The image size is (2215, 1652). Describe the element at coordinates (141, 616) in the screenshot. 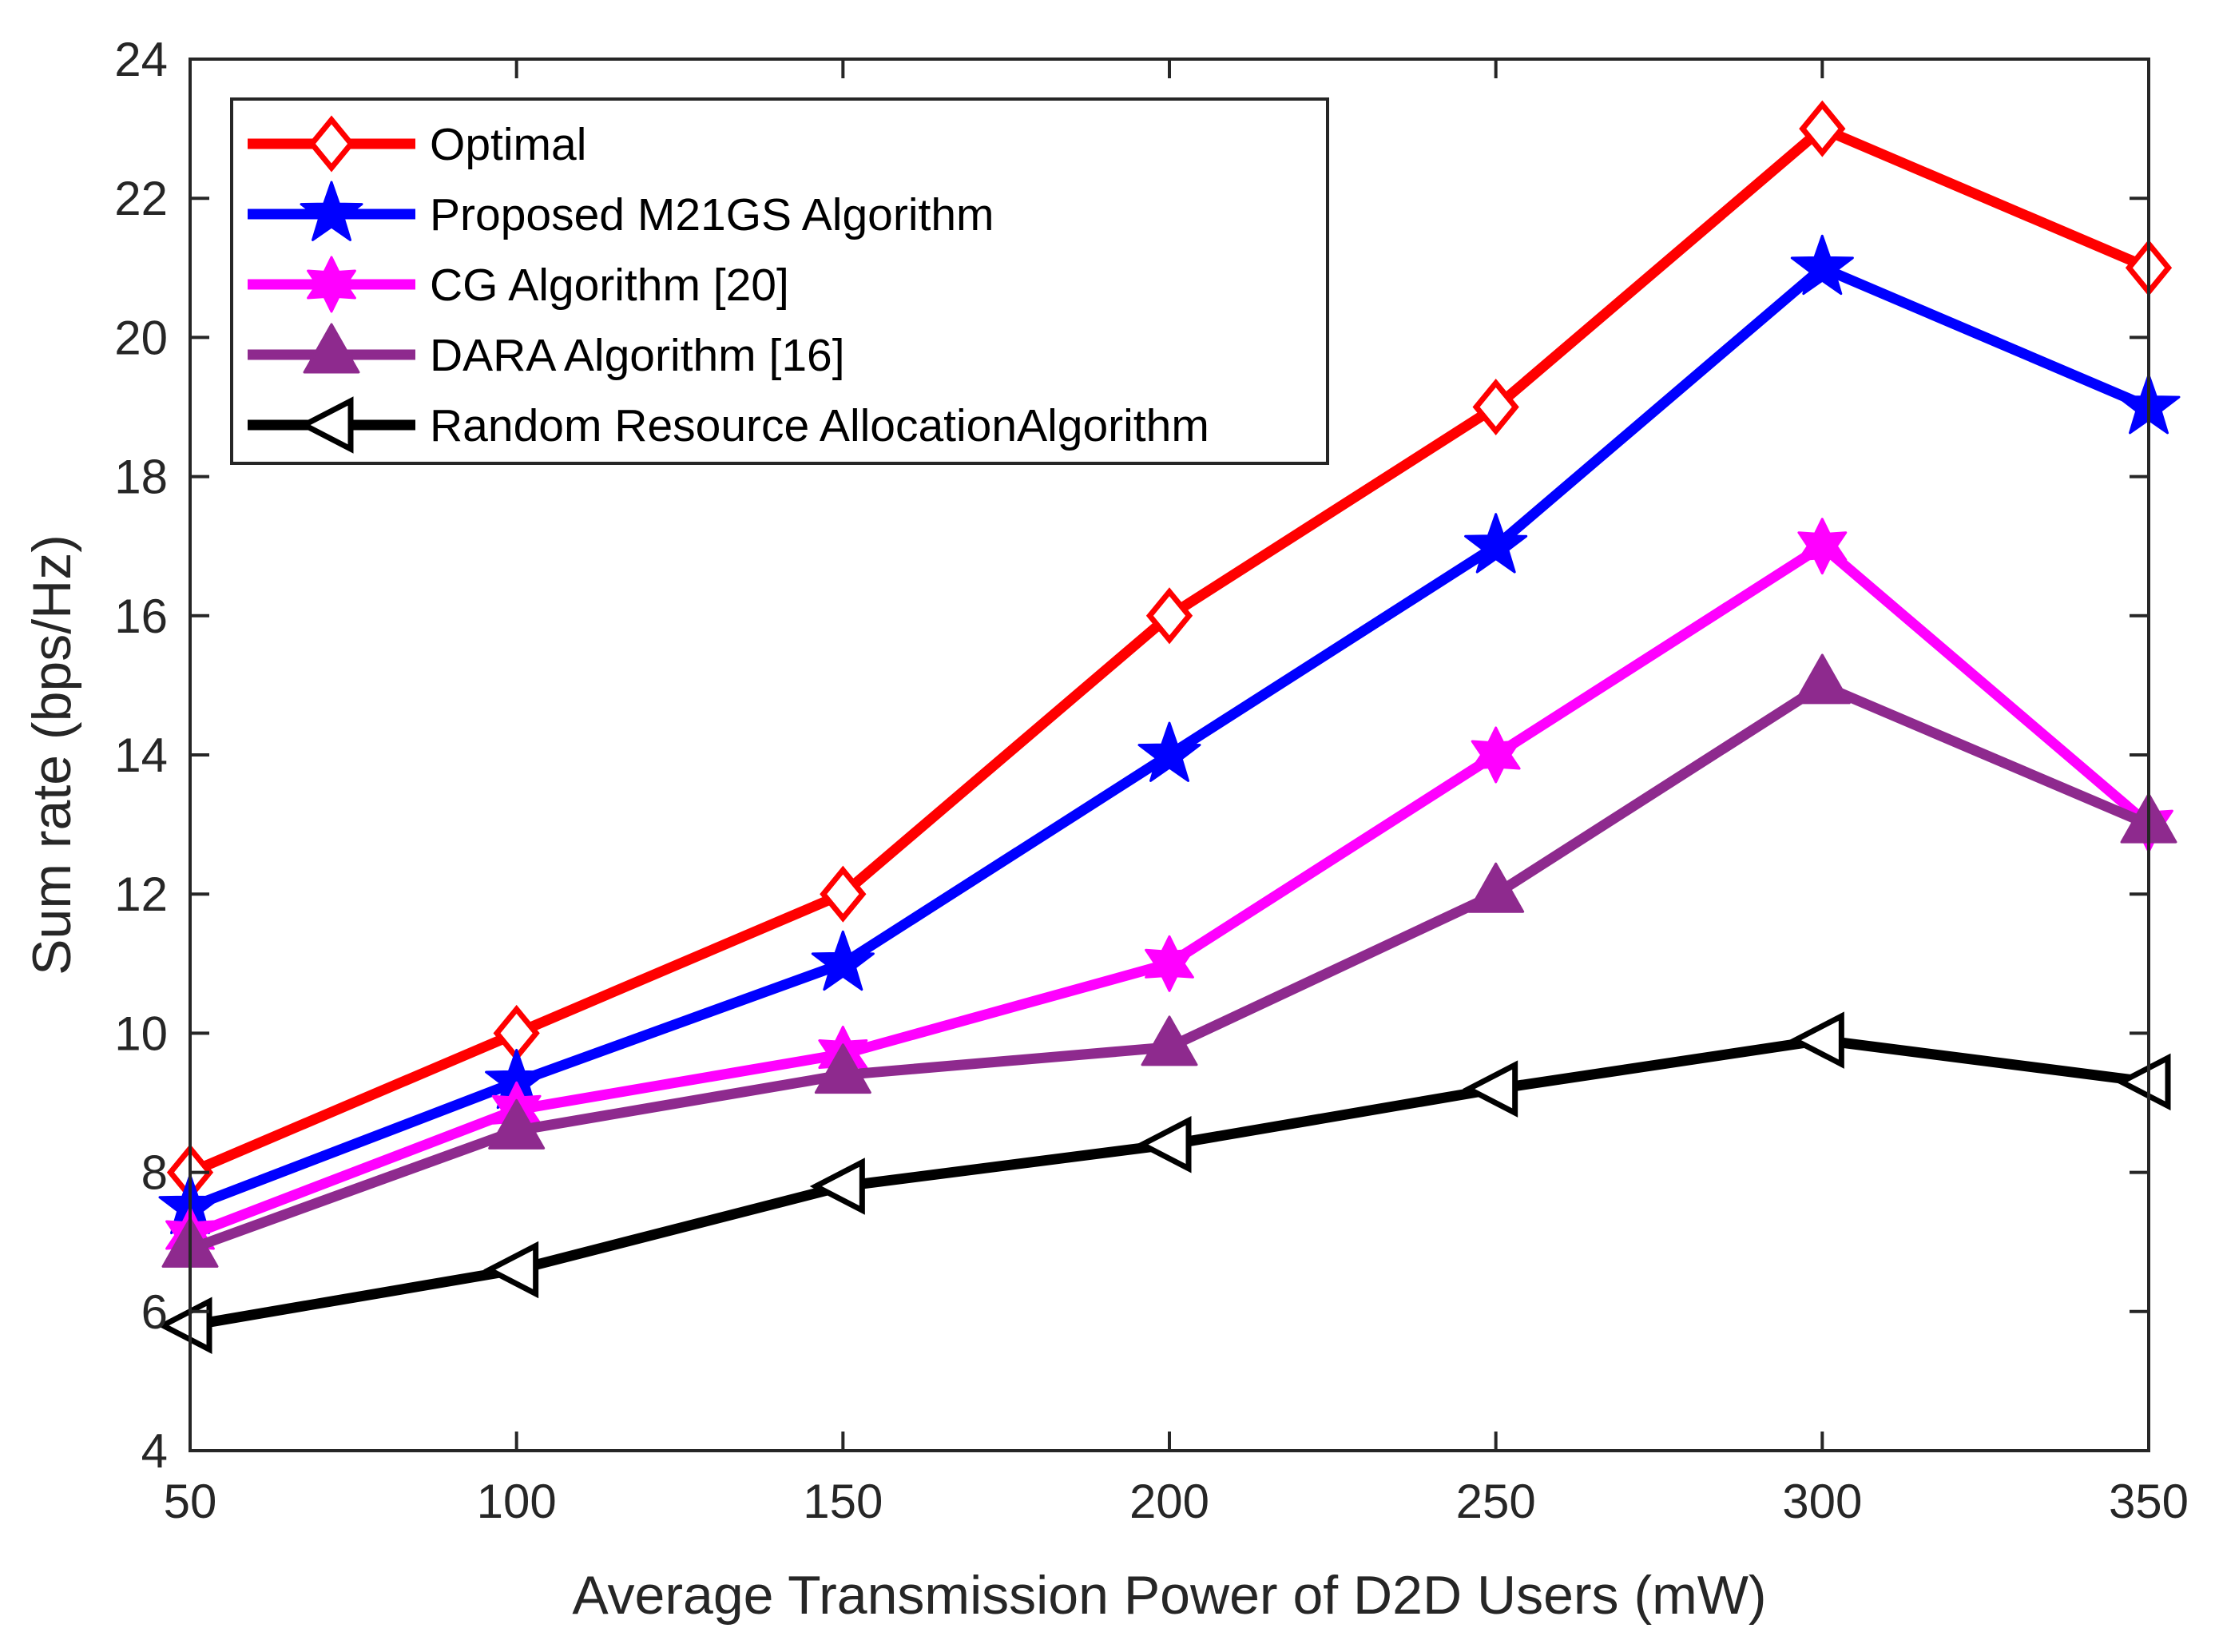

I see `y-tick-label: 16` at that location.